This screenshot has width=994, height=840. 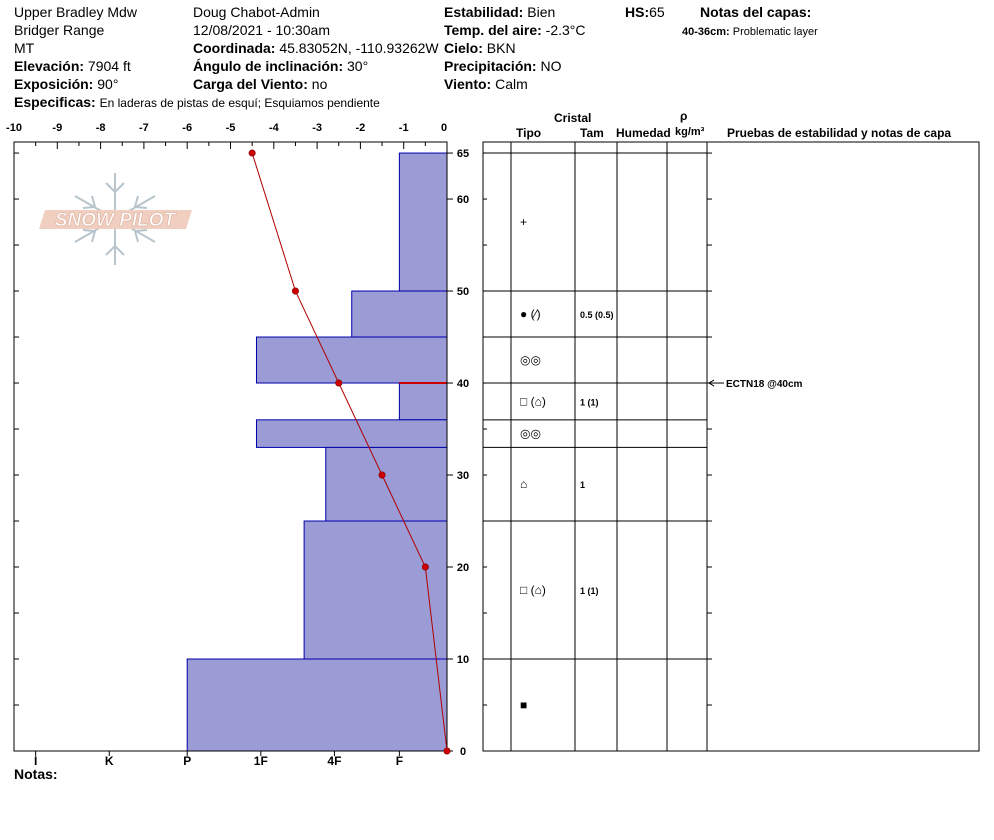 I want to click on y-tick-label-6: 60, so click(x=463, y=200).